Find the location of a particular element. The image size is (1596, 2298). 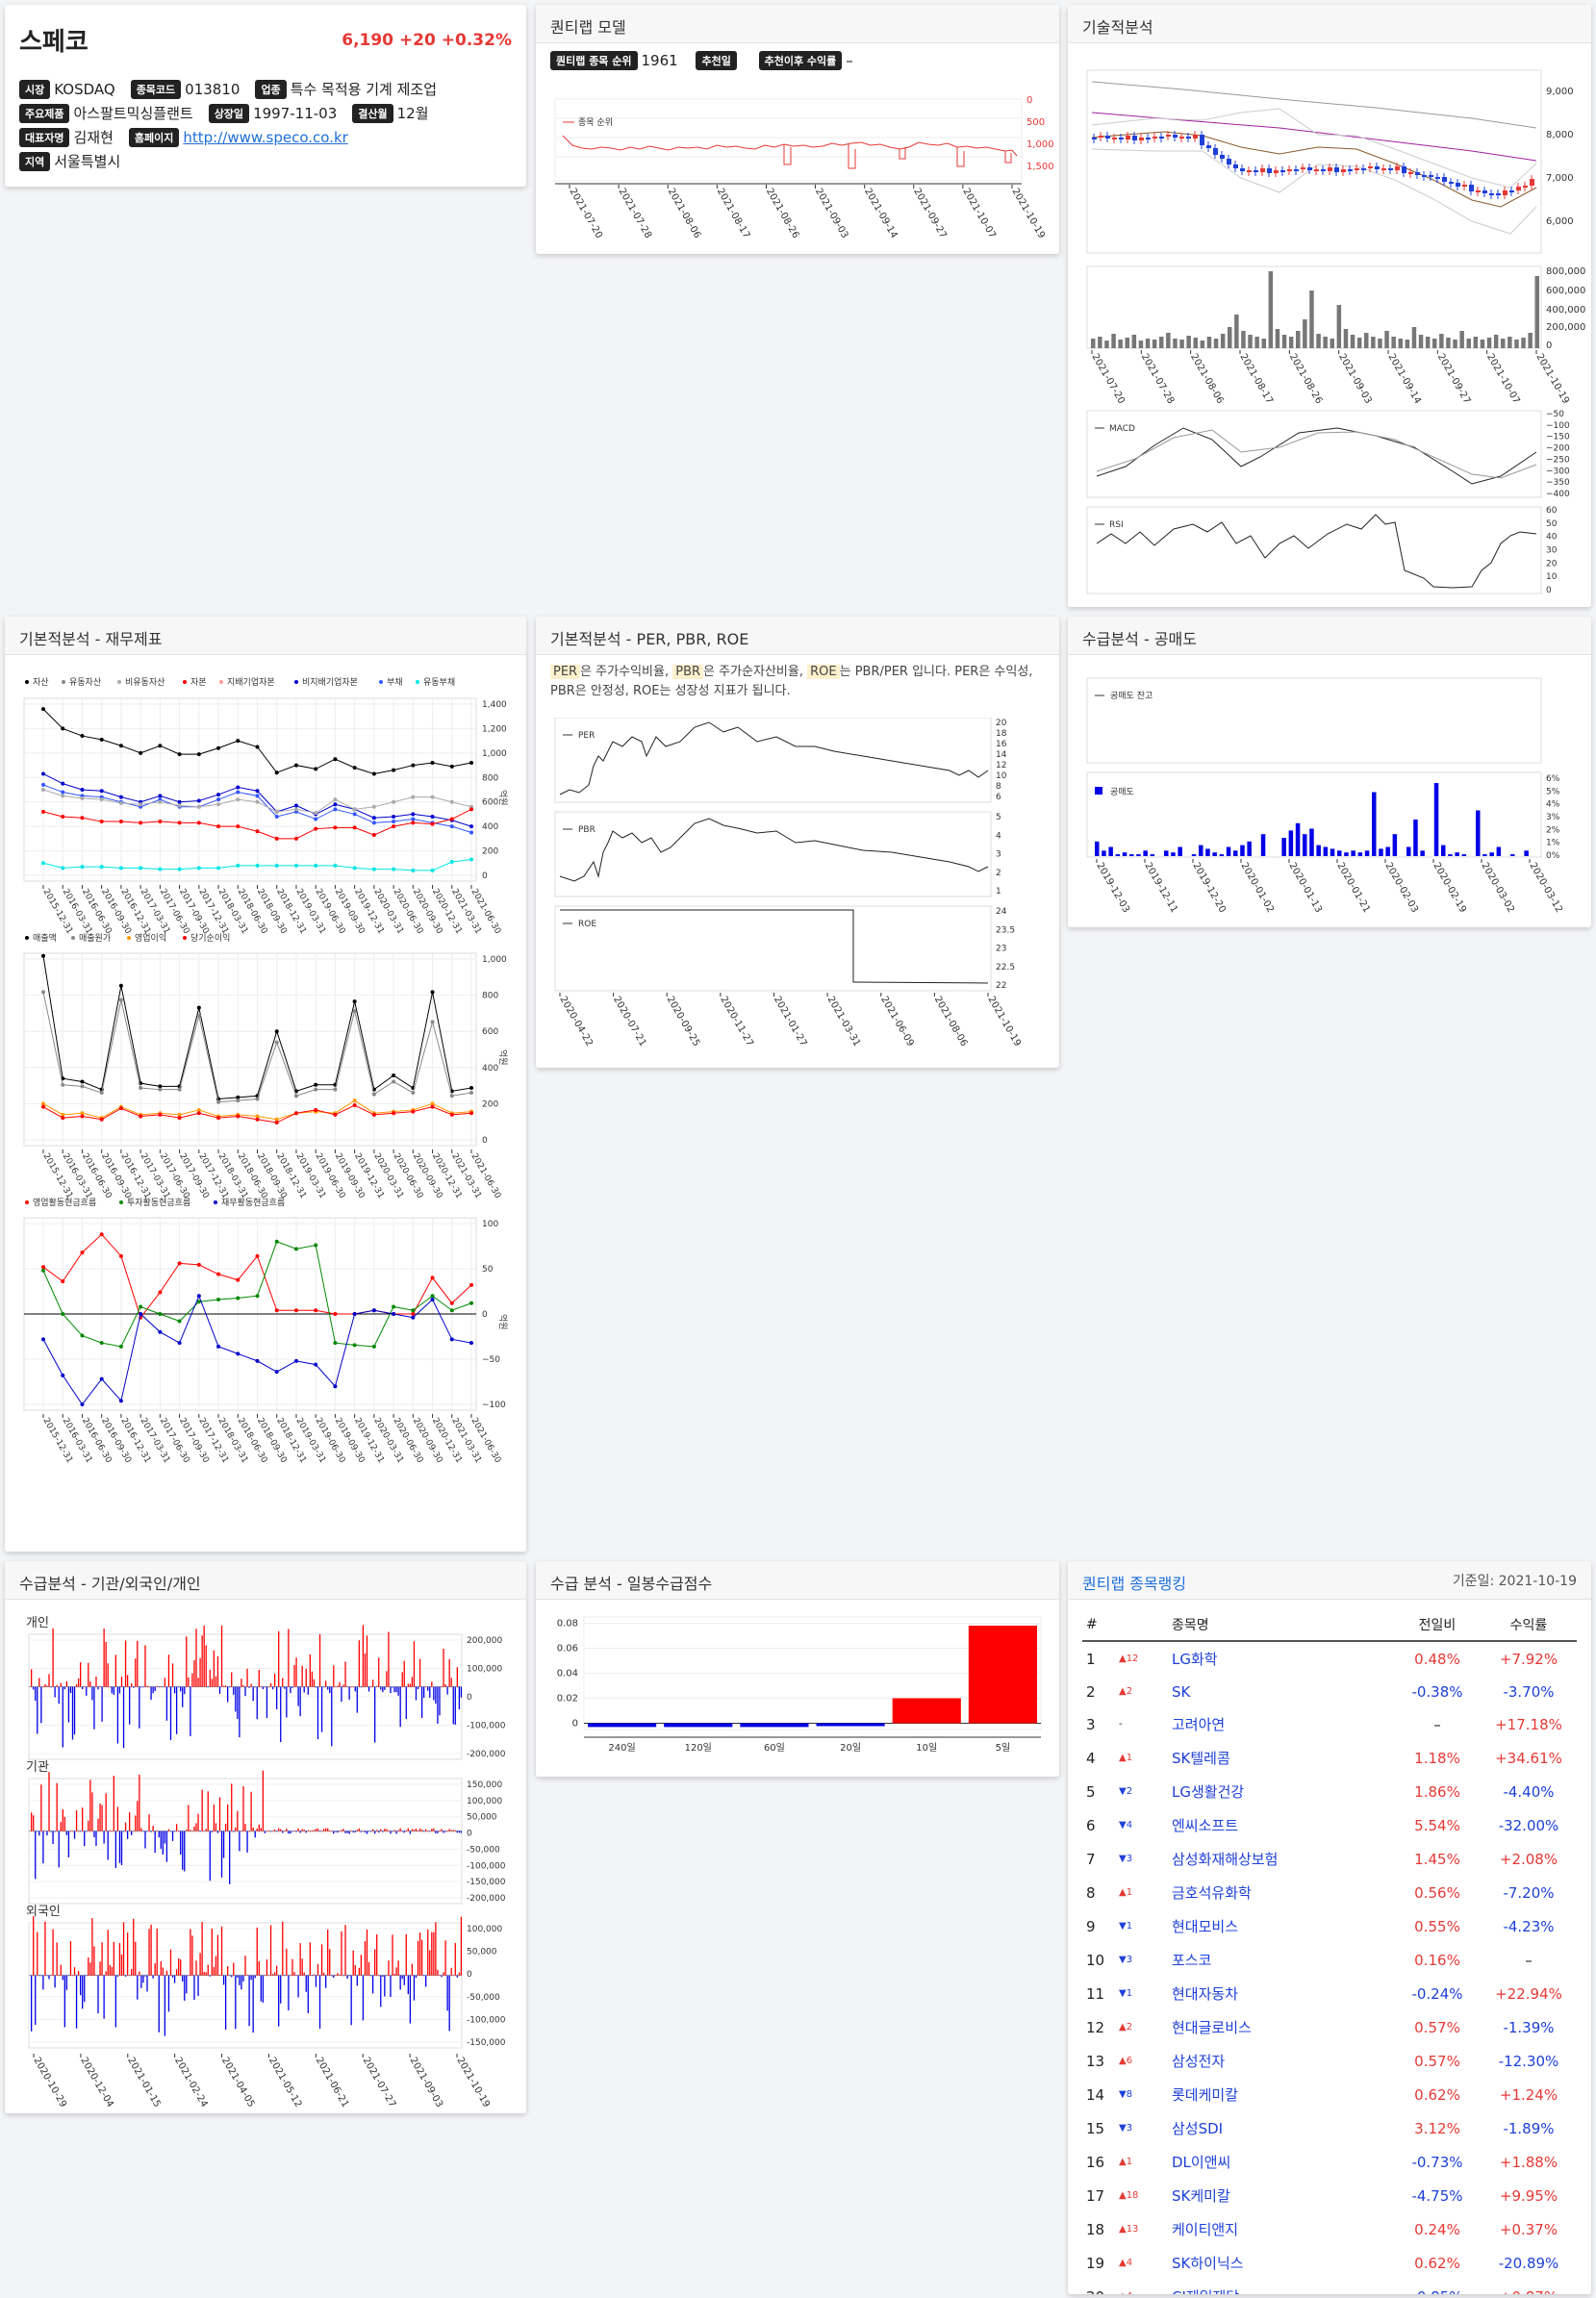

ranking-row: 19 ▲4 SK하이닉스 0.62% -20.89% is located at coordinates (1329, 2263).